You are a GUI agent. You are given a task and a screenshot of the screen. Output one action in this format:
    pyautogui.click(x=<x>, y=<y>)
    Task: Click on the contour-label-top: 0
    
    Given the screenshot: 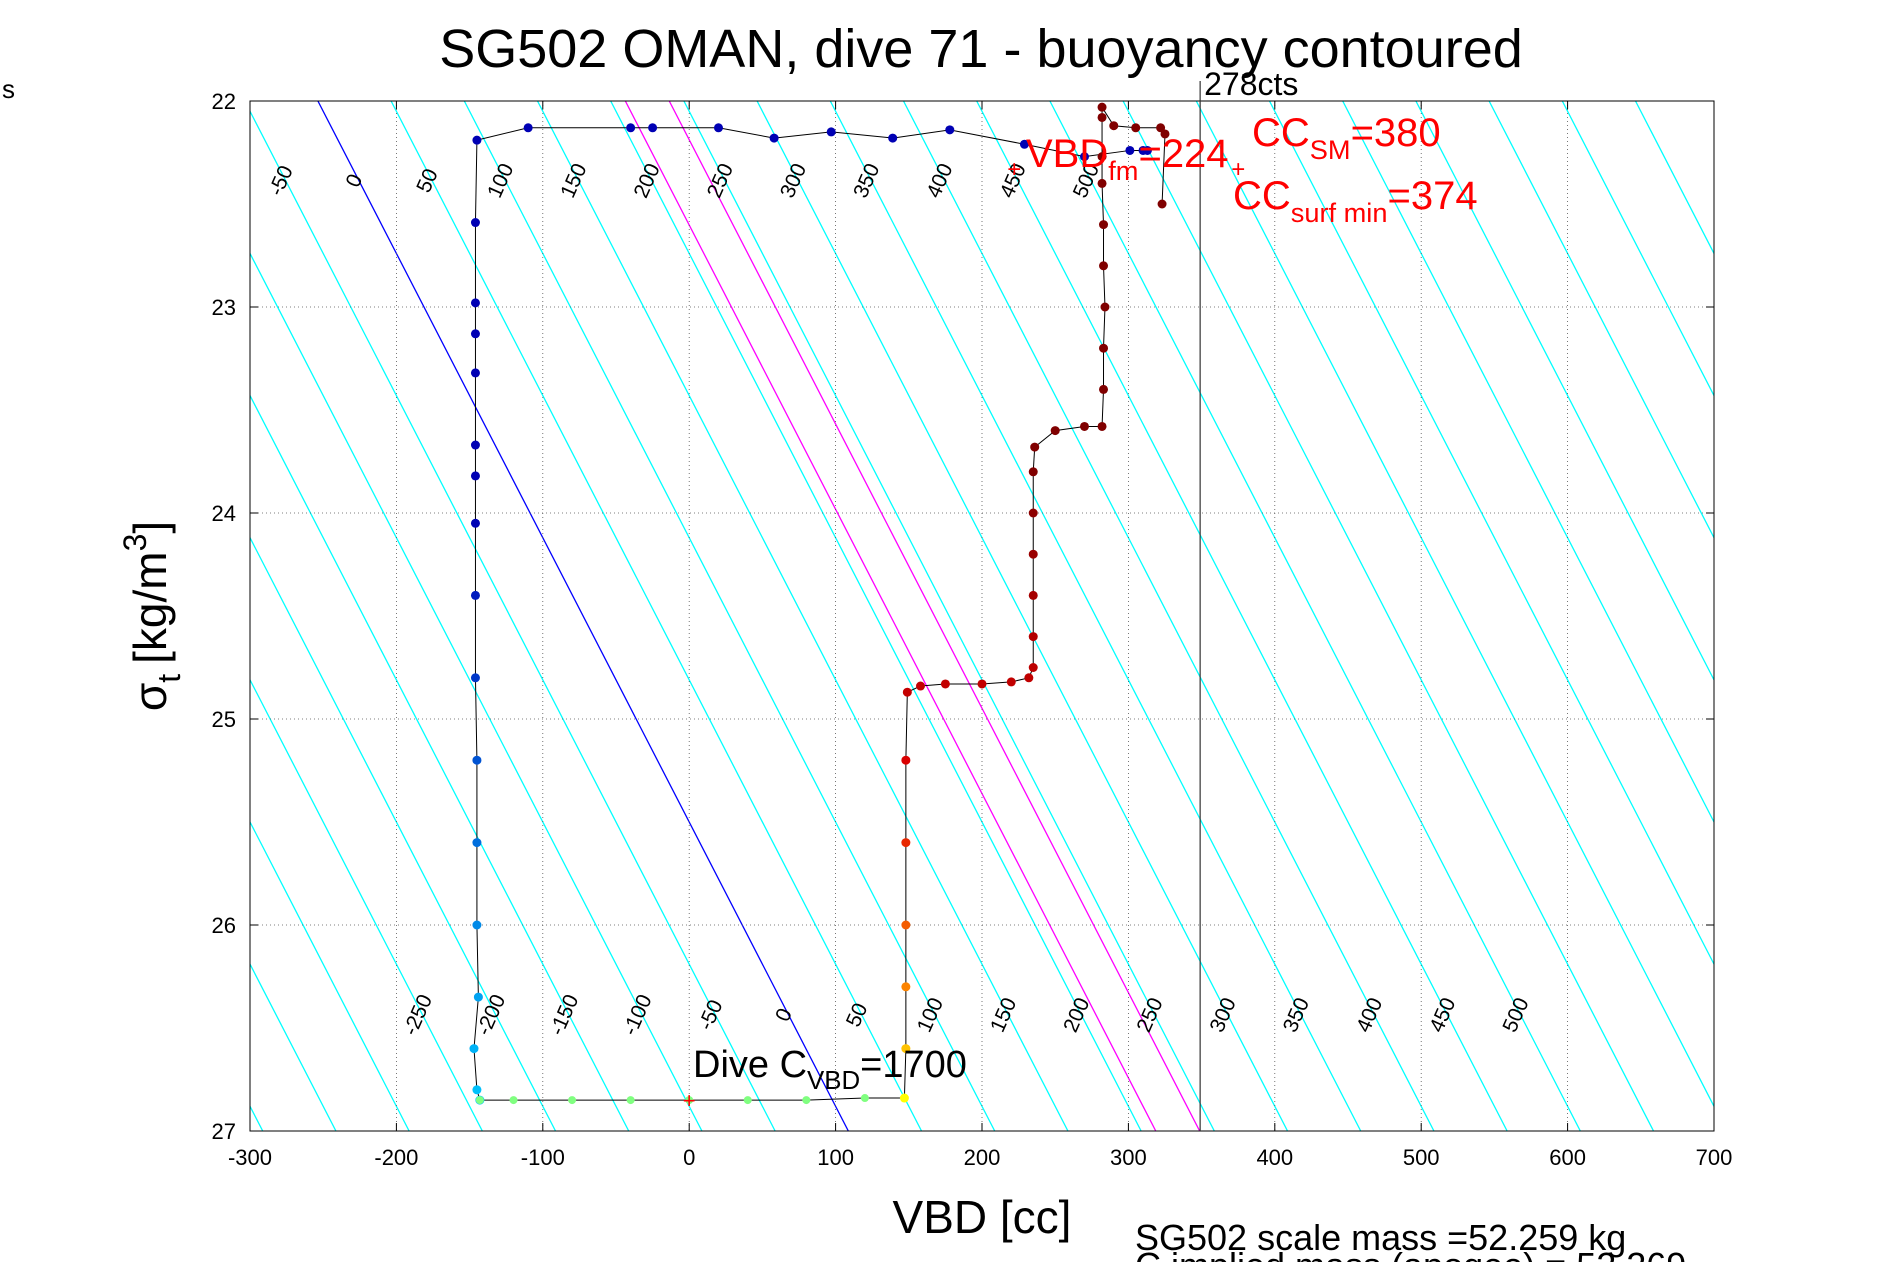 What is the action you would take?
    pyautogui.click(x=355, y=181)
    